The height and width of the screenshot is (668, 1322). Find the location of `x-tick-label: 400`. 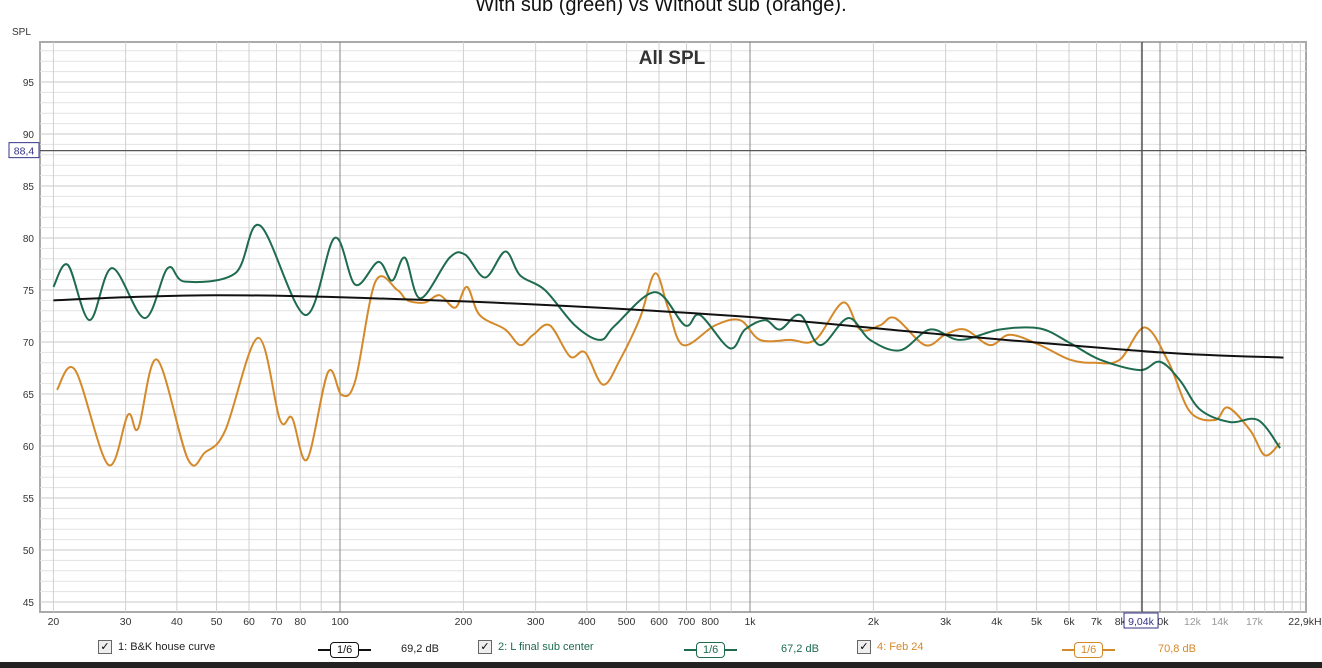

x-tick-label: 400 is located at coordinates (587, 622).